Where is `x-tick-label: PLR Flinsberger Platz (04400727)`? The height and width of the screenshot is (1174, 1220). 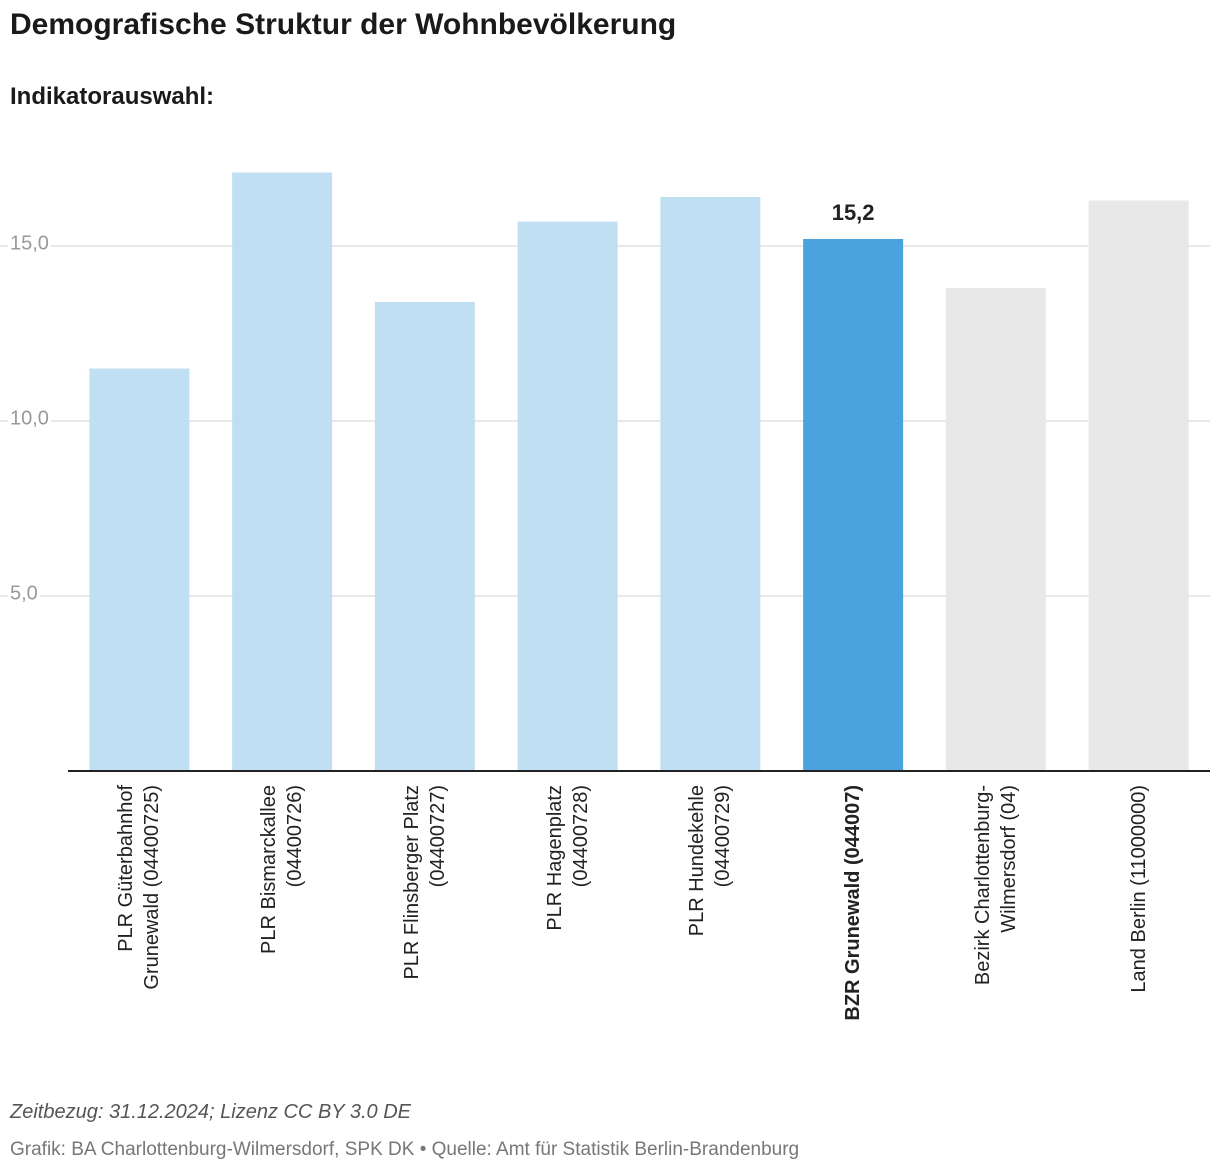 x-tick-label: PLR Flinsberger Platz (04400727) is located at coordinates (424, 882).